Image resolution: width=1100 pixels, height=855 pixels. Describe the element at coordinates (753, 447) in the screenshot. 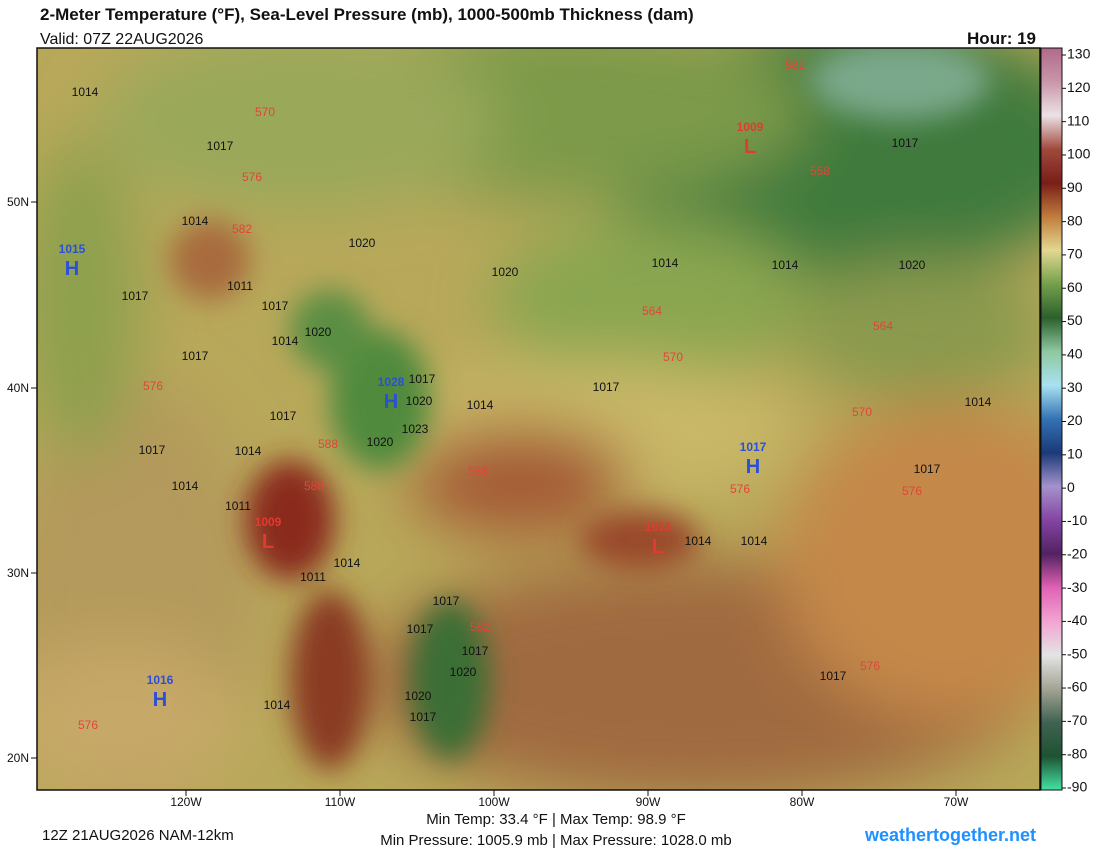

I see `pressure-center-value: 1017` at that location.